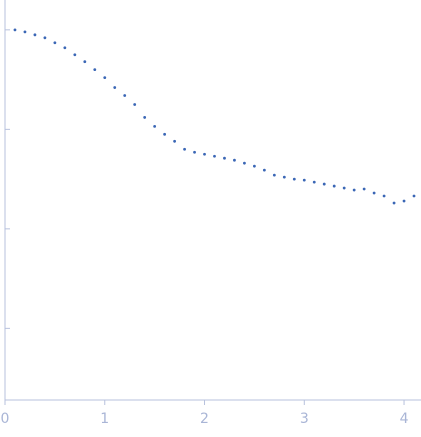 Image resolution: width=421 pixels, height=437 pixels. What do you see at coordinates (204, 419) in the screenshot?
I see `x-tick-label: 2` at bounding box center [204, 419].